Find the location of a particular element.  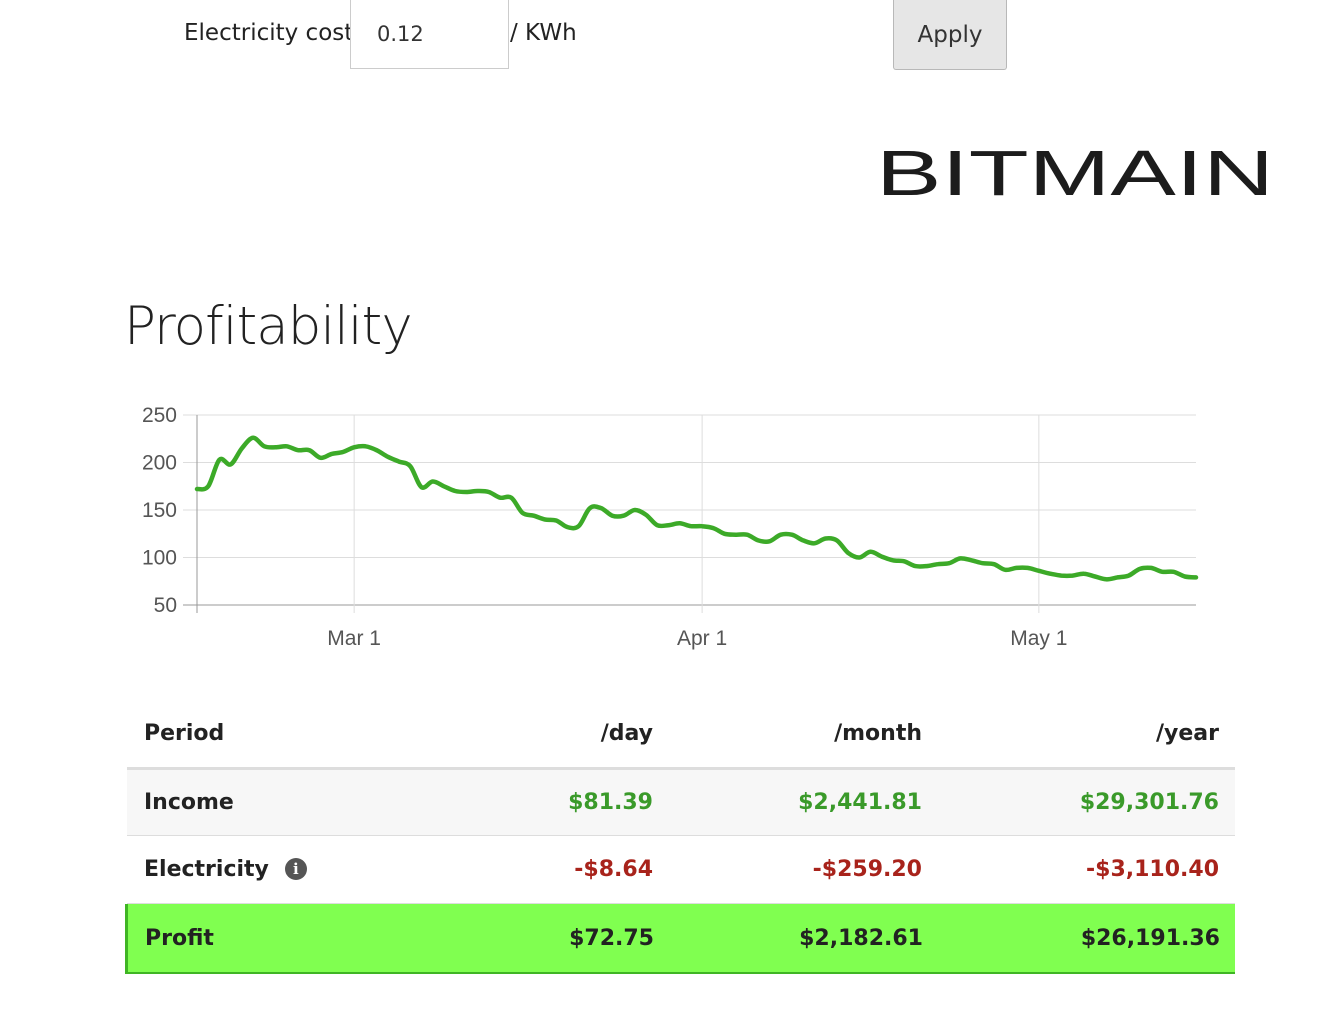

income-row: Income $81.39 $2,441.81 $29,301.76 is located at coordinates (681, 803).